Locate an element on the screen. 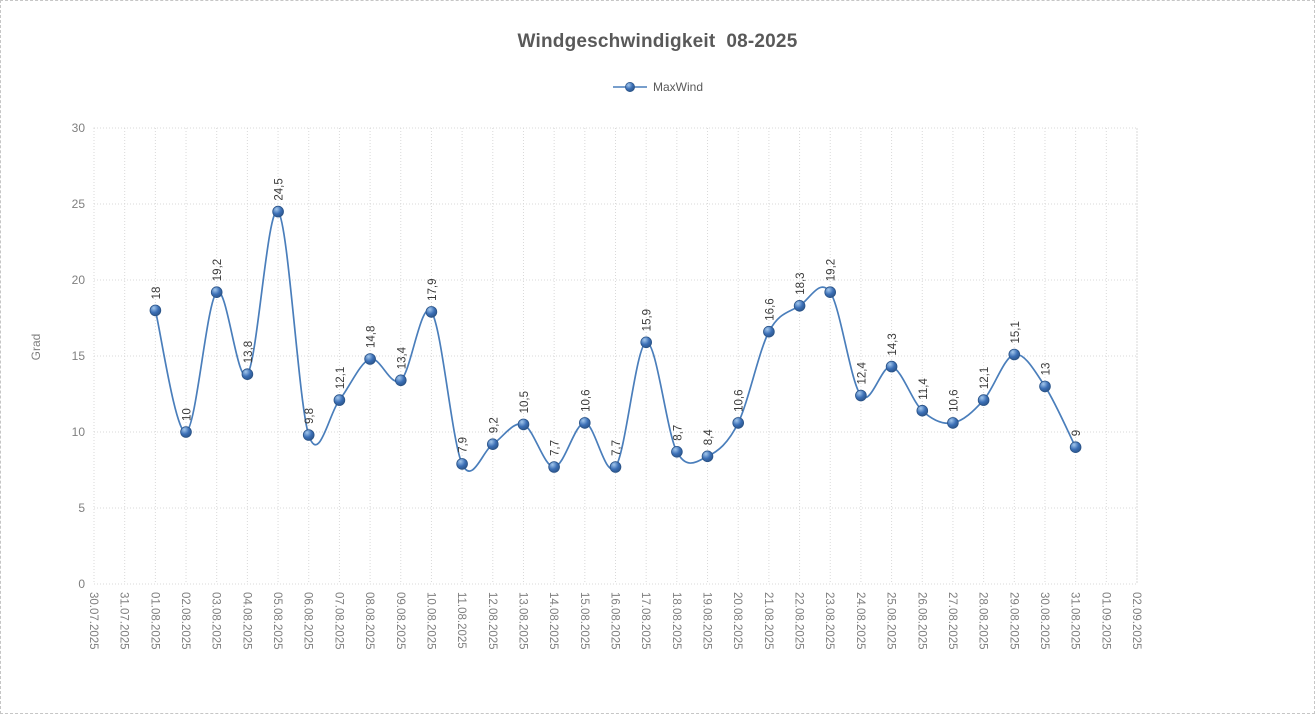 The image size is (1315, 714). x-tick-label: 26.08.2025 is located at coordinates (921, 621).